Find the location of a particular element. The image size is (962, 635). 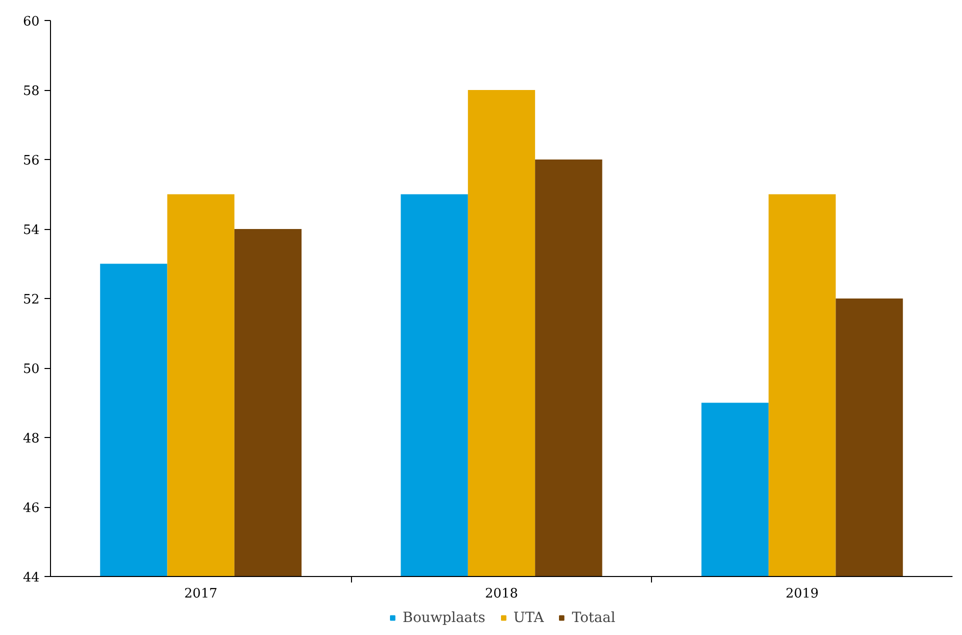

y-tick-label: 52 is located at coordinates (31, 300).